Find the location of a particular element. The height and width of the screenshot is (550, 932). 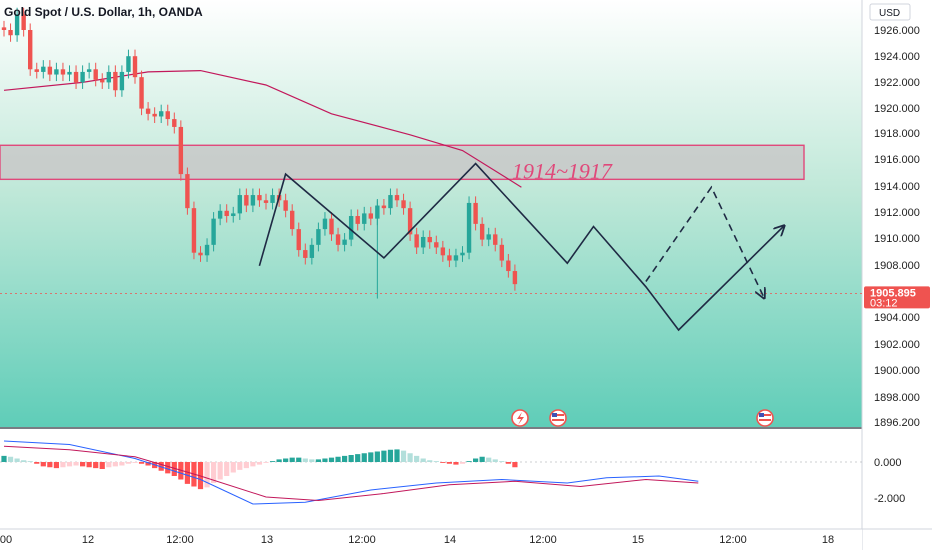

last-price-tag is located at coordinates (897, 297).